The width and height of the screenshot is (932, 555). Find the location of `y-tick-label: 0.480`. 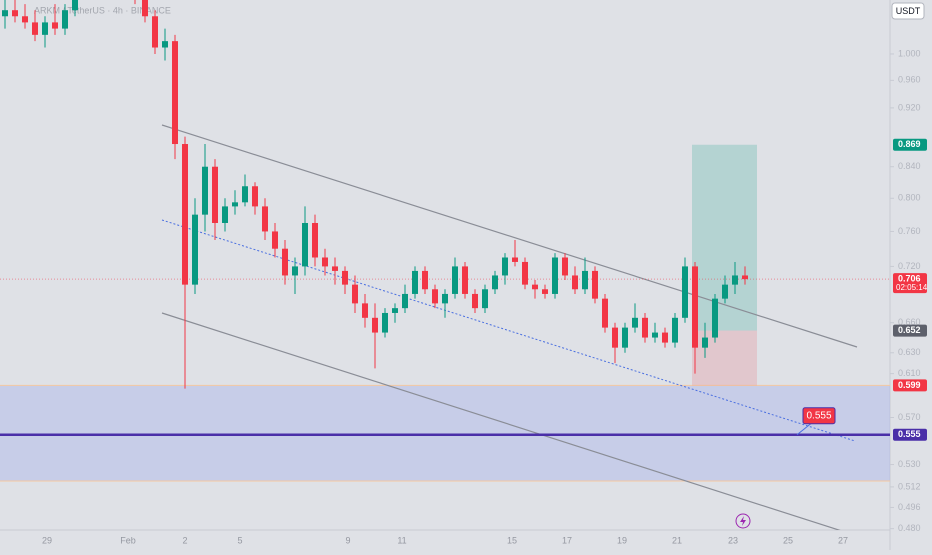

y-tick-label: 0.480 is located at coordinates (909, 528).